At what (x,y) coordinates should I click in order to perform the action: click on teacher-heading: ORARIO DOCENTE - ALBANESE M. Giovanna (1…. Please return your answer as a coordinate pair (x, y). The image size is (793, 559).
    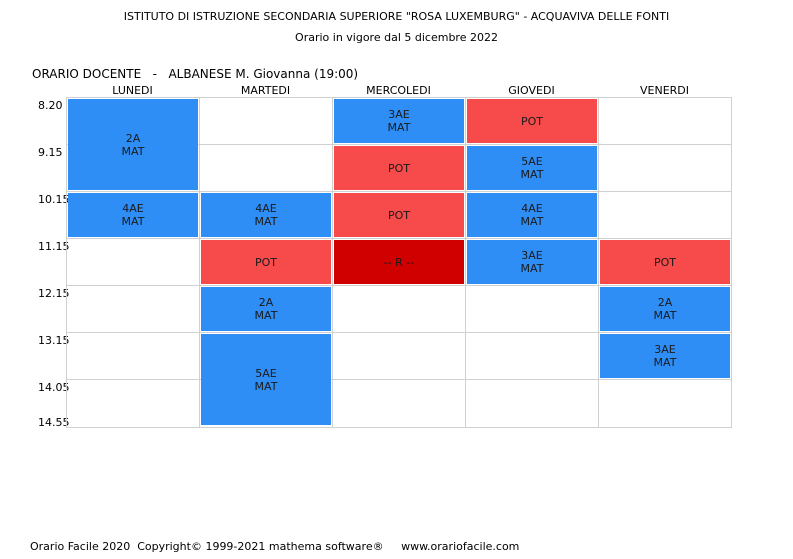
    Looking at the image, I should click on (195, 74).